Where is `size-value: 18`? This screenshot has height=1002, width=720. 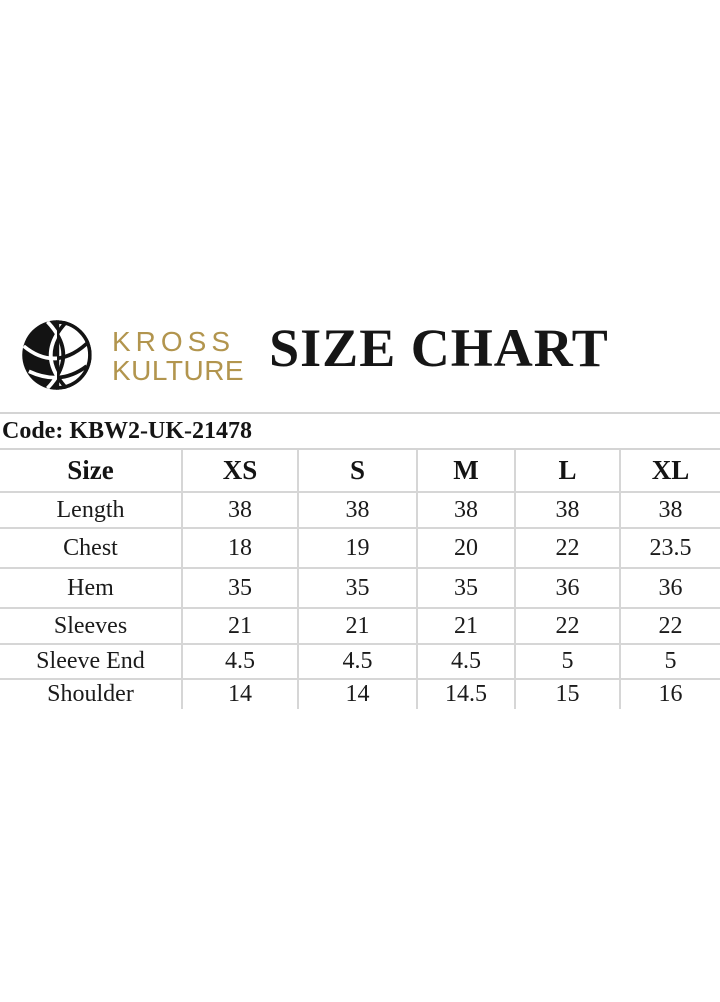 size-value: 18 is located at coordinates (240, 548).